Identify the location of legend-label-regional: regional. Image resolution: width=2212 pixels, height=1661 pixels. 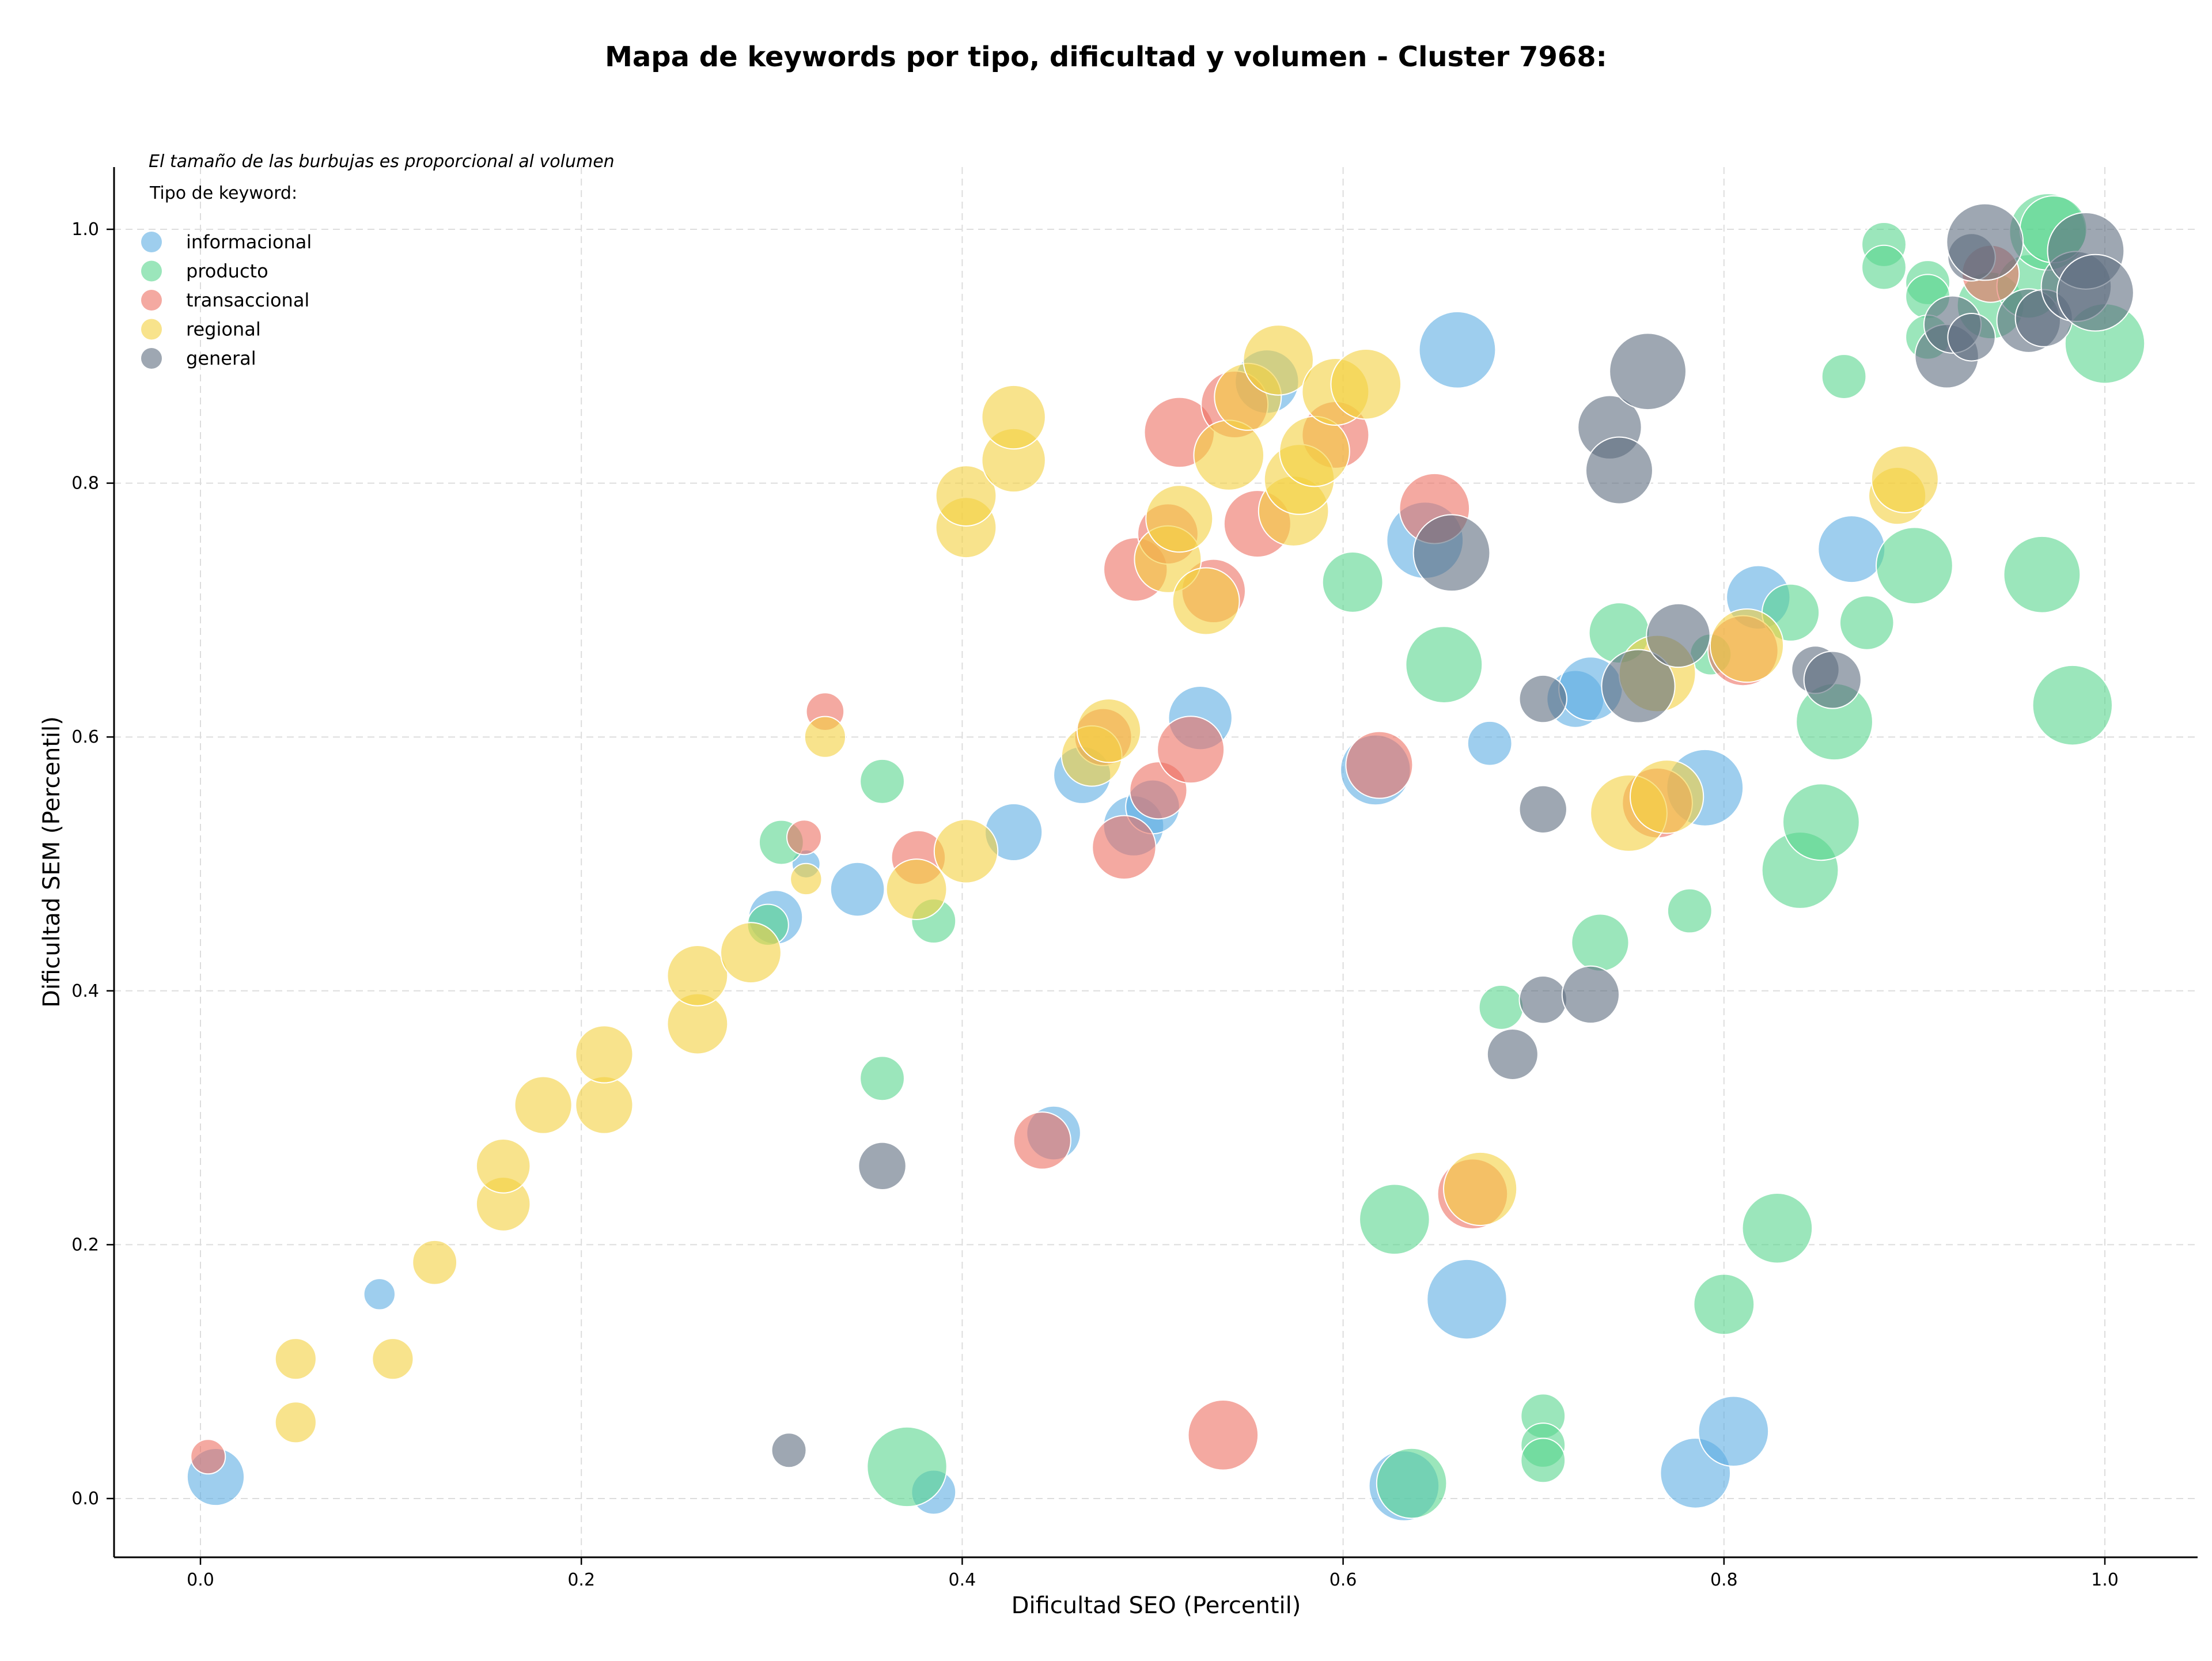
(223, 329).